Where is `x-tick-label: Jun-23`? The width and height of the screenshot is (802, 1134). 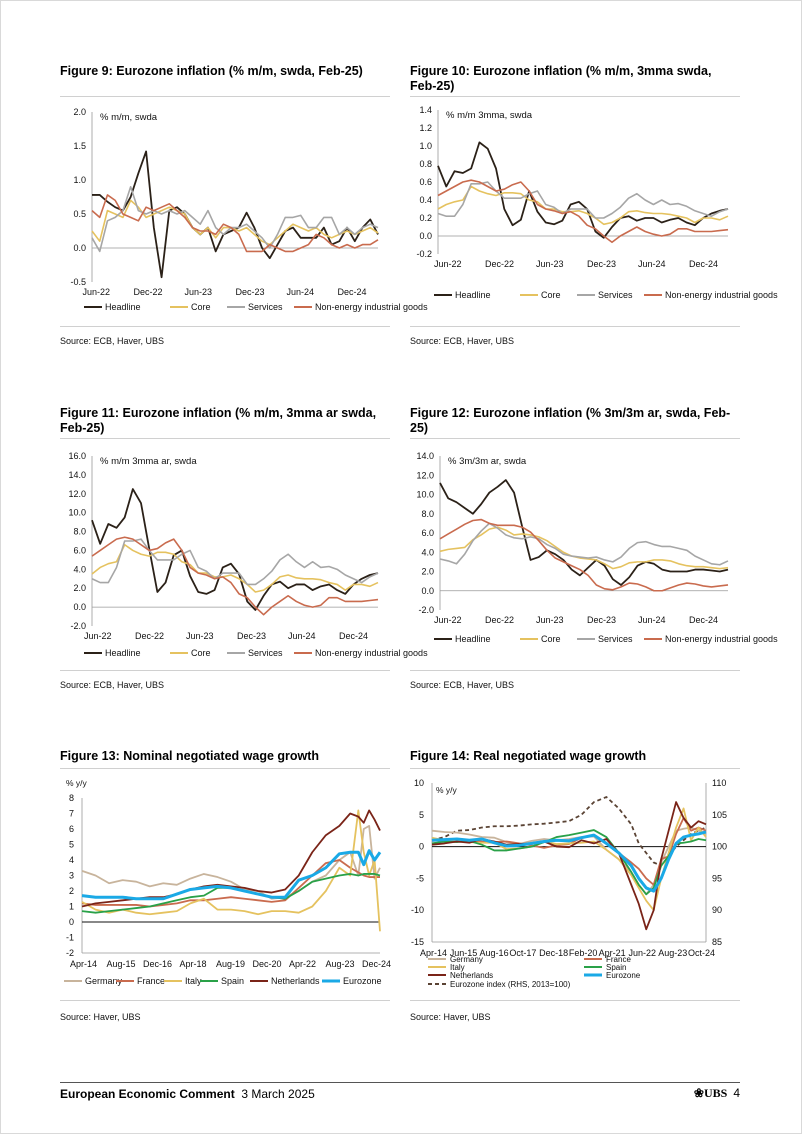 x-tick-label: Jun-23 is located at coordinates (200, 636).